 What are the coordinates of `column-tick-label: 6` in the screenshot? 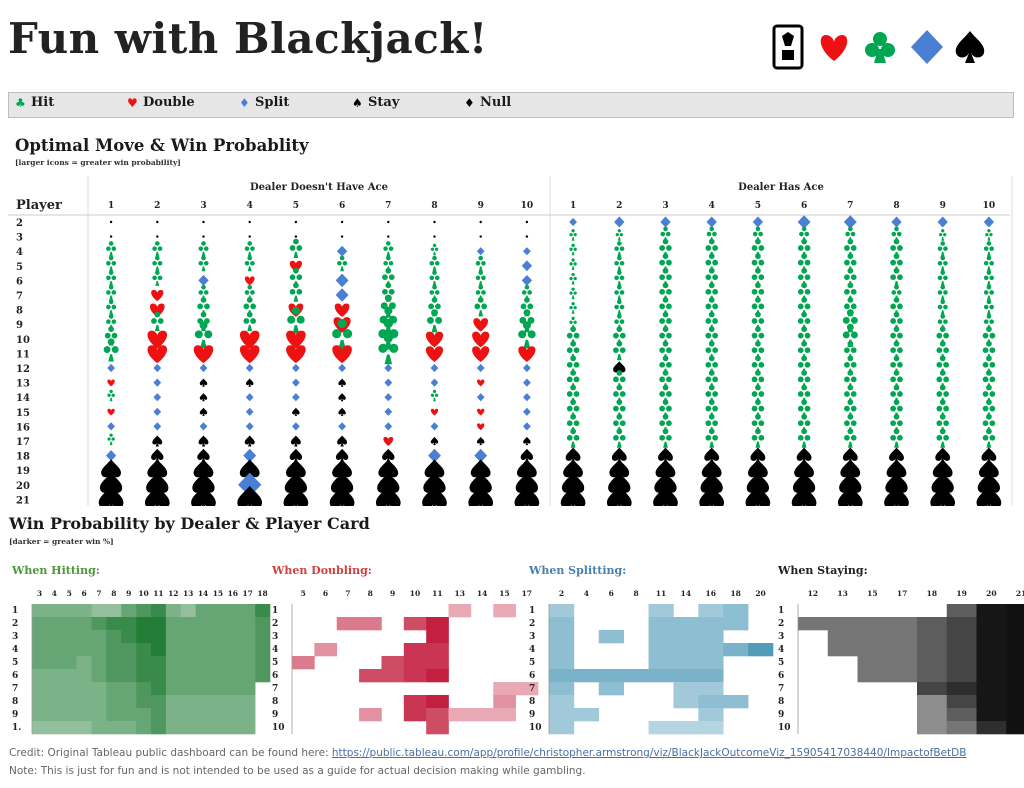 It's located at (83, 593).